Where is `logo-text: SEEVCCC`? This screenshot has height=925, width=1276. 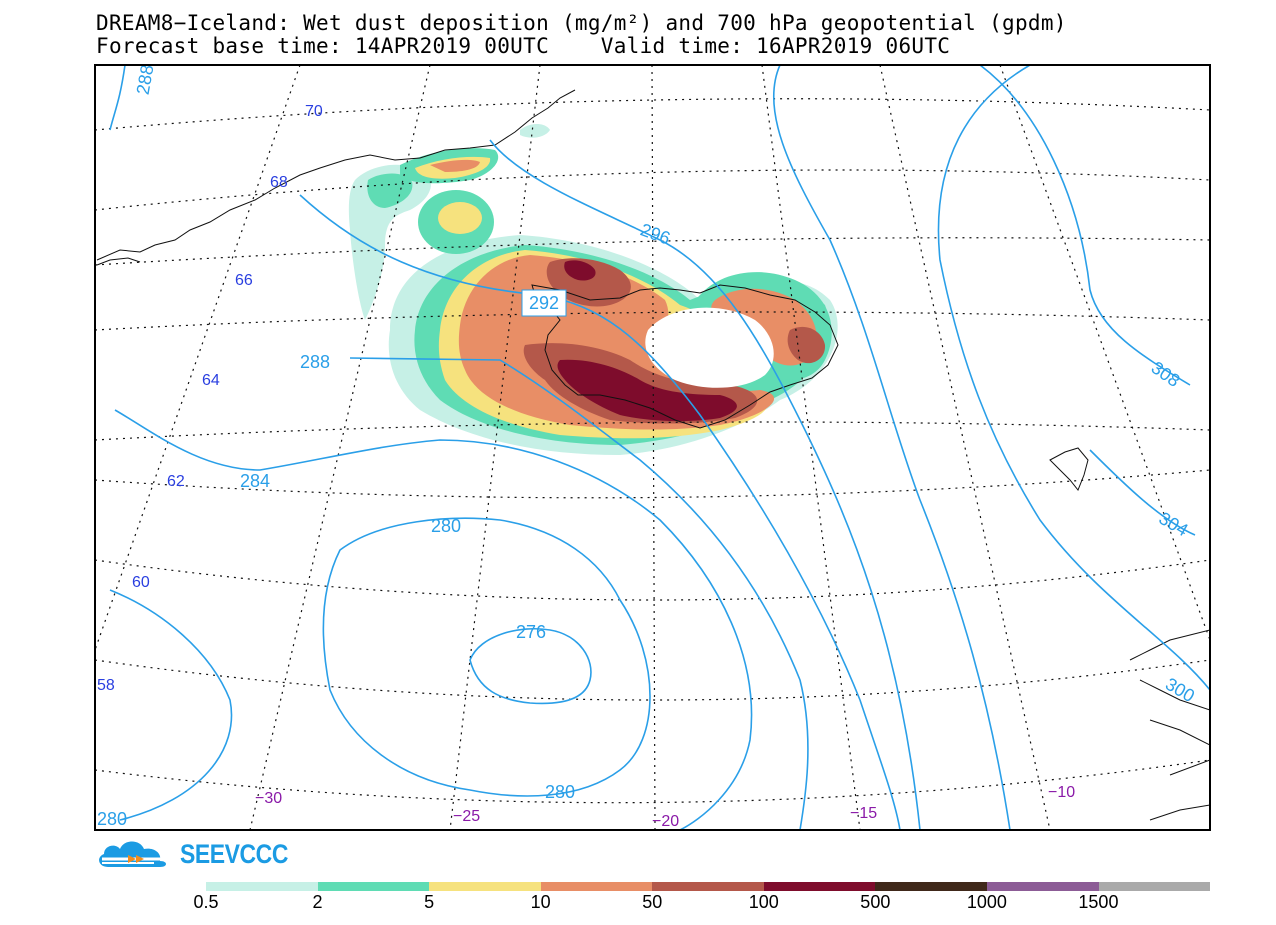
logo-text: SEEVCCC is located at coordinates (234, 853).